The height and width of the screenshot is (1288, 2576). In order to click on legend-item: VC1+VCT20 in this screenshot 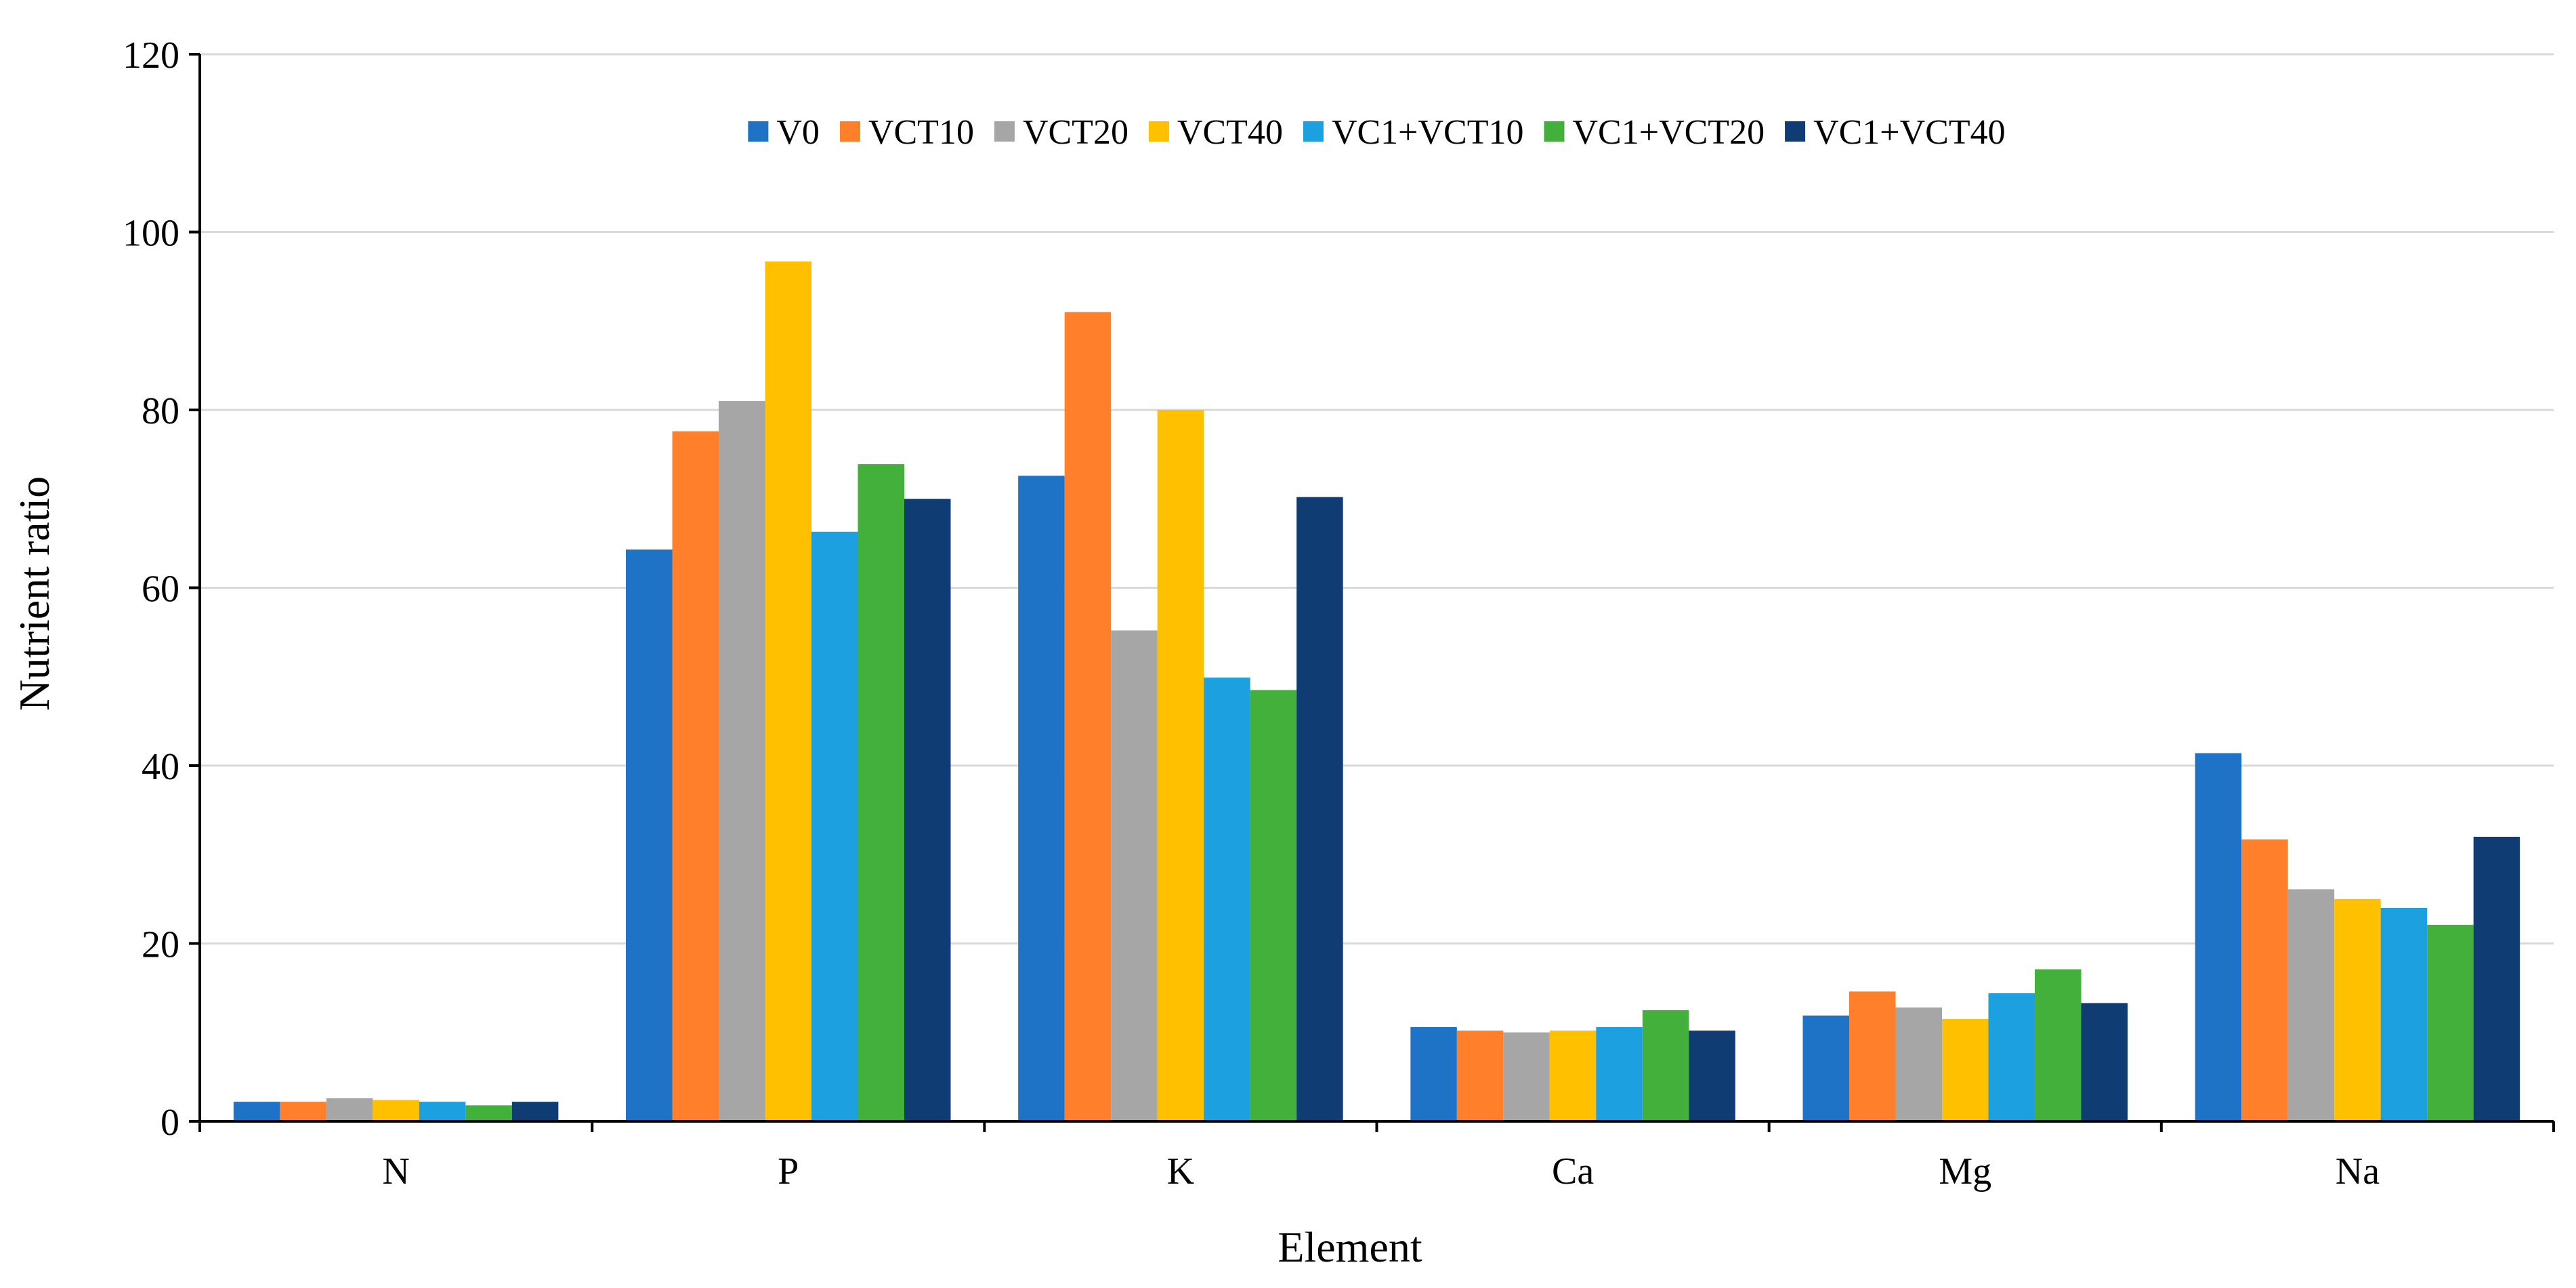, I will do `click(1654, 132)`.